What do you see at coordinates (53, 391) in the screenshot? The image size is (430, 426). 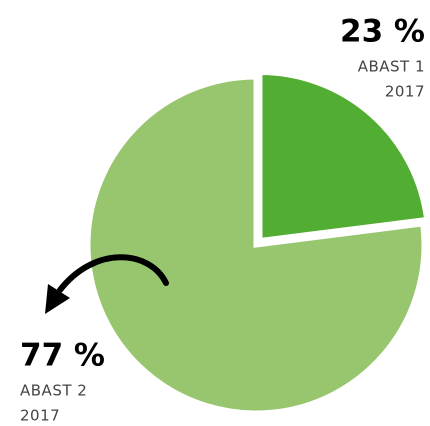 I see `category-label: ABAST 2` at bounding box center [53, 391].